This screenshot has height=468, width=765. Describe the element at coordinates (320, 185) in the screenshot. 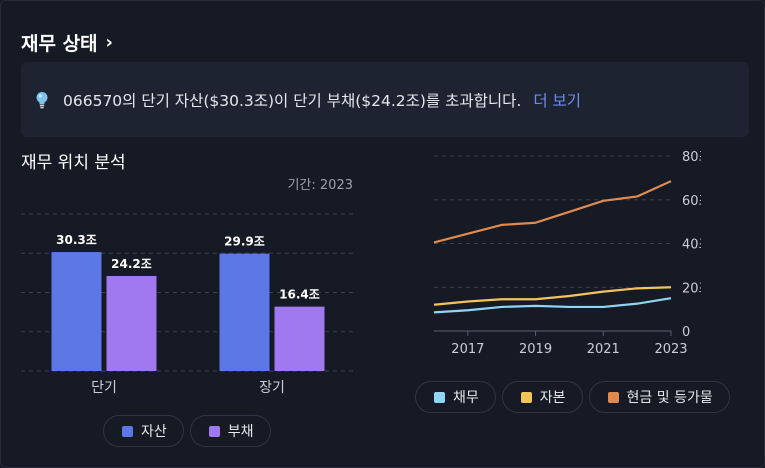

I see `period-label: 기간: 2023` at that location.